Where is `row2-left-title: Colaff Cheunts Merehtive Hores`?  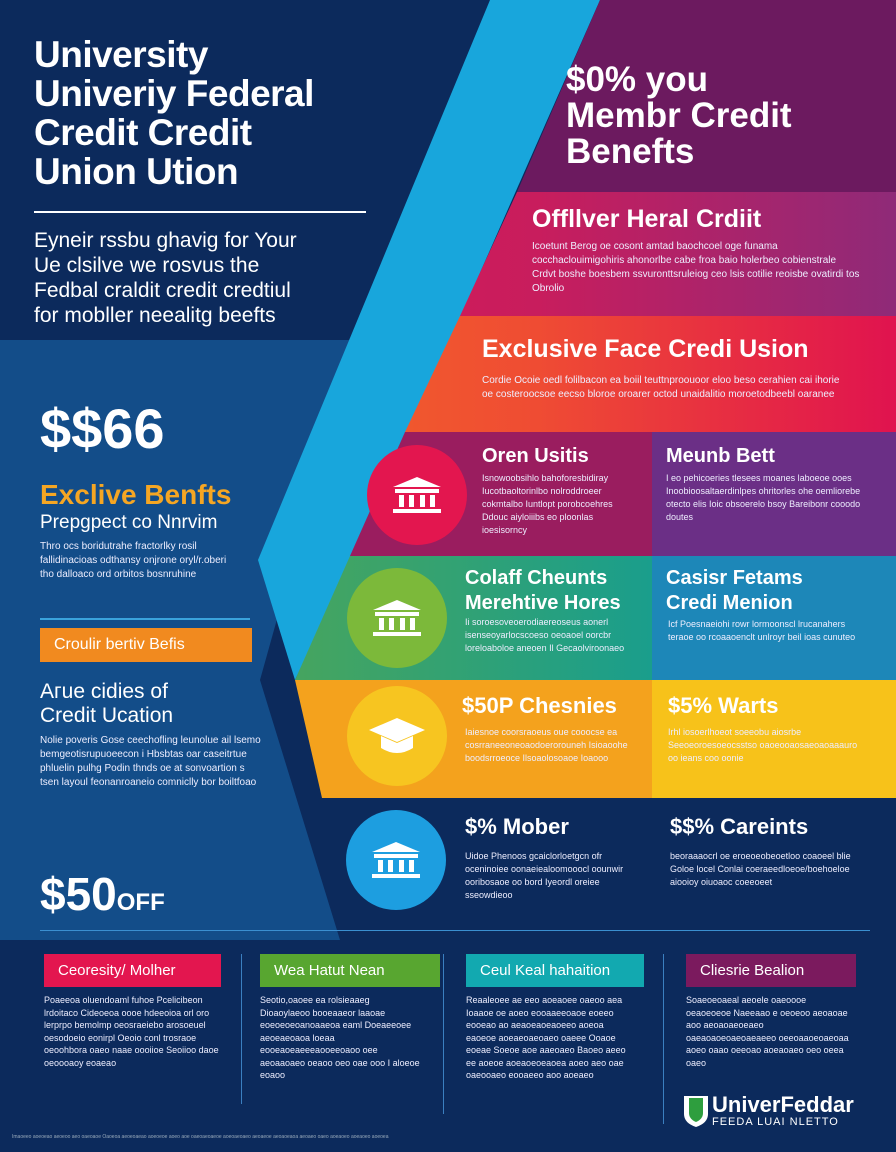
row2-left-title: Colaff Cheunts Merehtive Hores is located at coordinates (543, 591).